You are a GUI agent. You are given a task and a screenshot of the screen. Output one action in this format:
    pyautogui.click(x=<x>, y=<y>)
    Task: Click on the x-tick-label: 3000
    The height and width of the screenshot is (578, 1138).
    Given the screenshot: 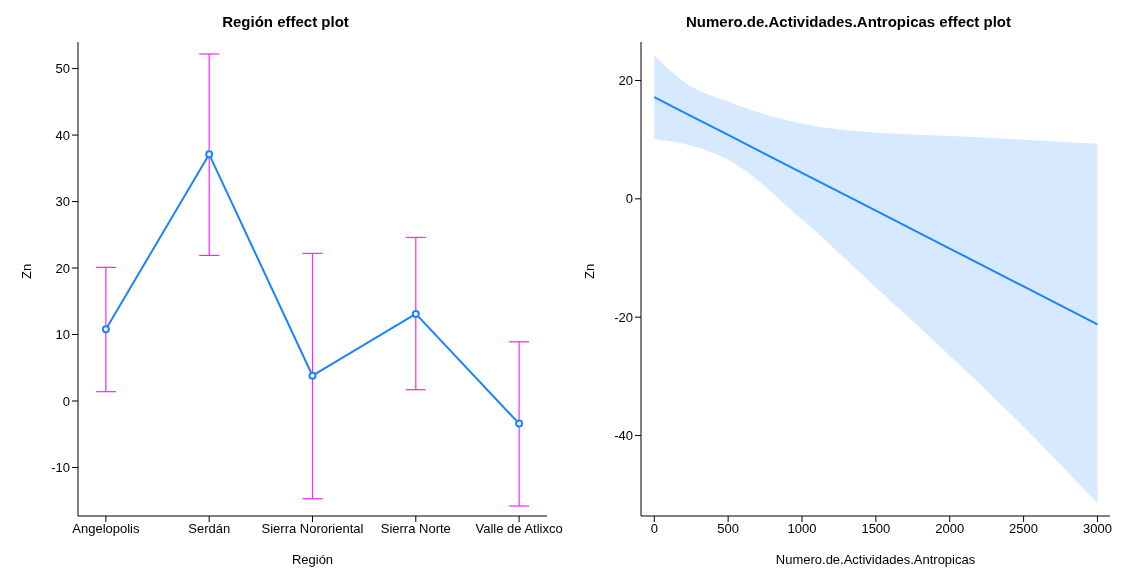 What is the action you would take?
    pyautogui.click(x=1097, y=529)
    